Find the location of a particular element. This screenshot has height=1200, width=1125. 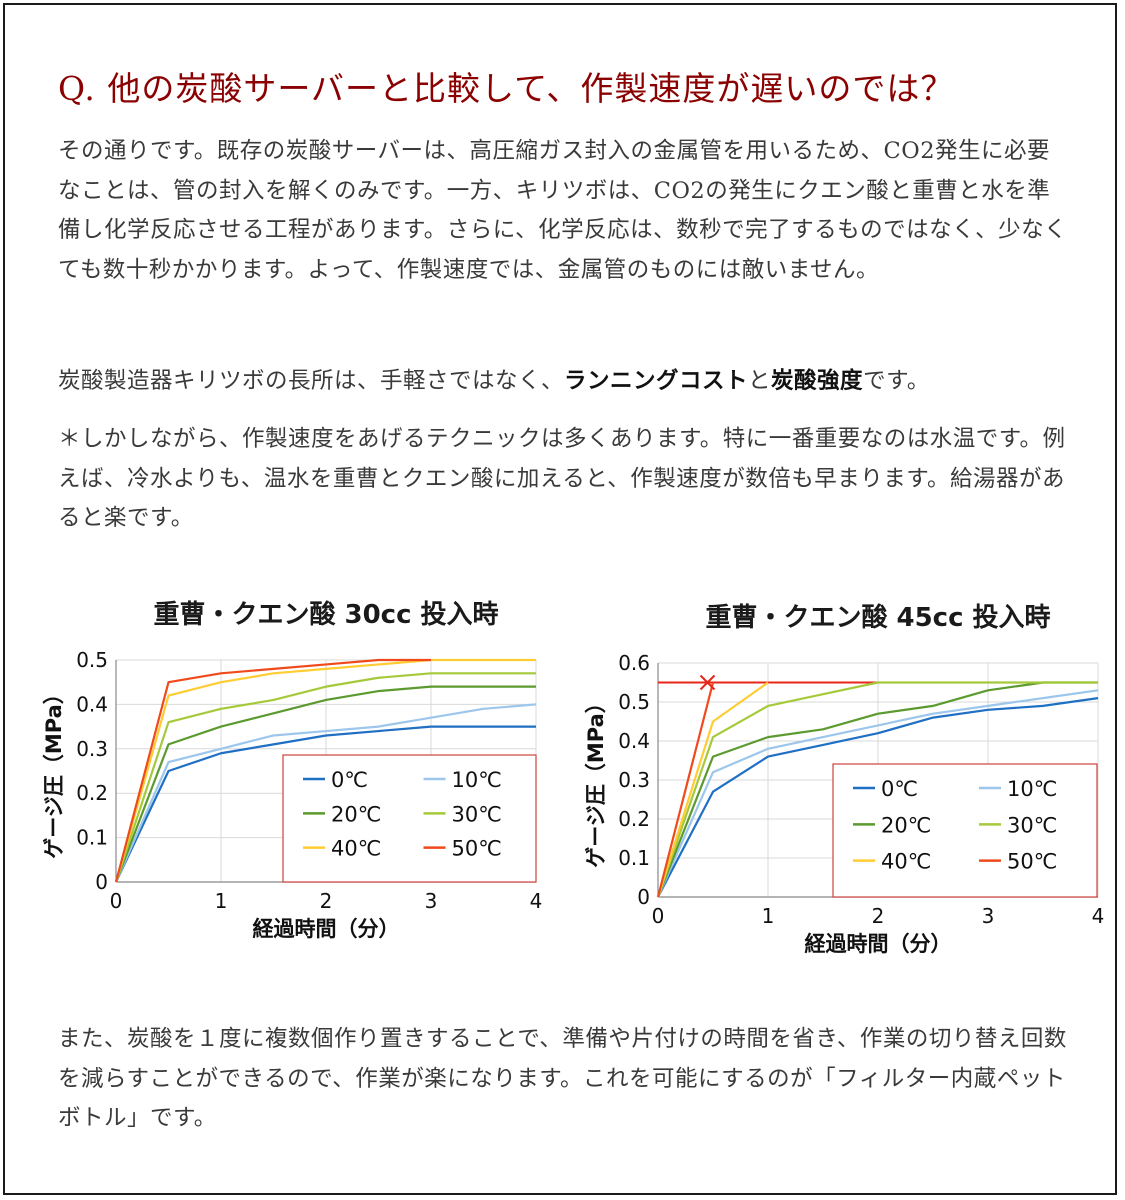

chart-2-ytick-label: 0.4 is located at coordinates (634, 741).